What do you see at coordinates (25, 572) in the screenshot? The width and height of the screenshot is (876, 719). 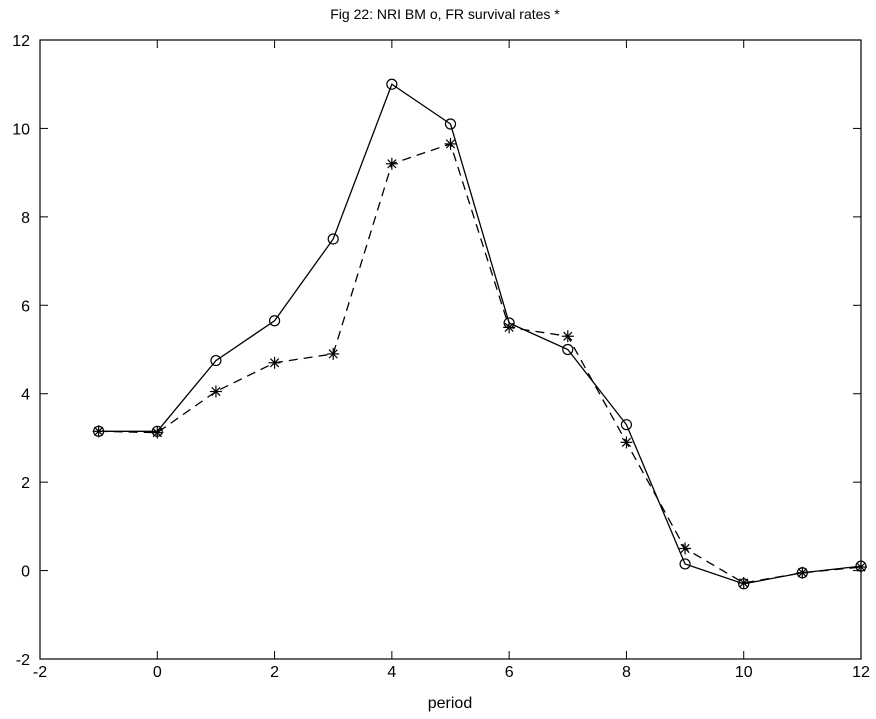 I see `y-tick-label: 0` at bounding box center [25, 572].